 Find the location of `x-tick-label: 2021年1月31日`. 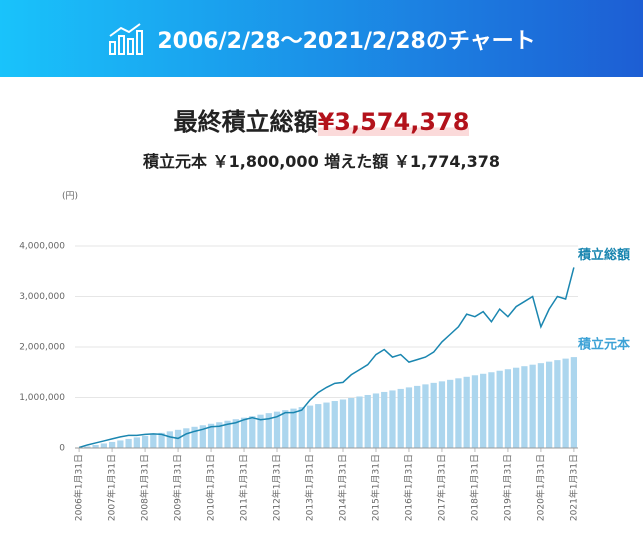

x-tick-label: 2021年1月31日 is located at coordinates (573, 487).